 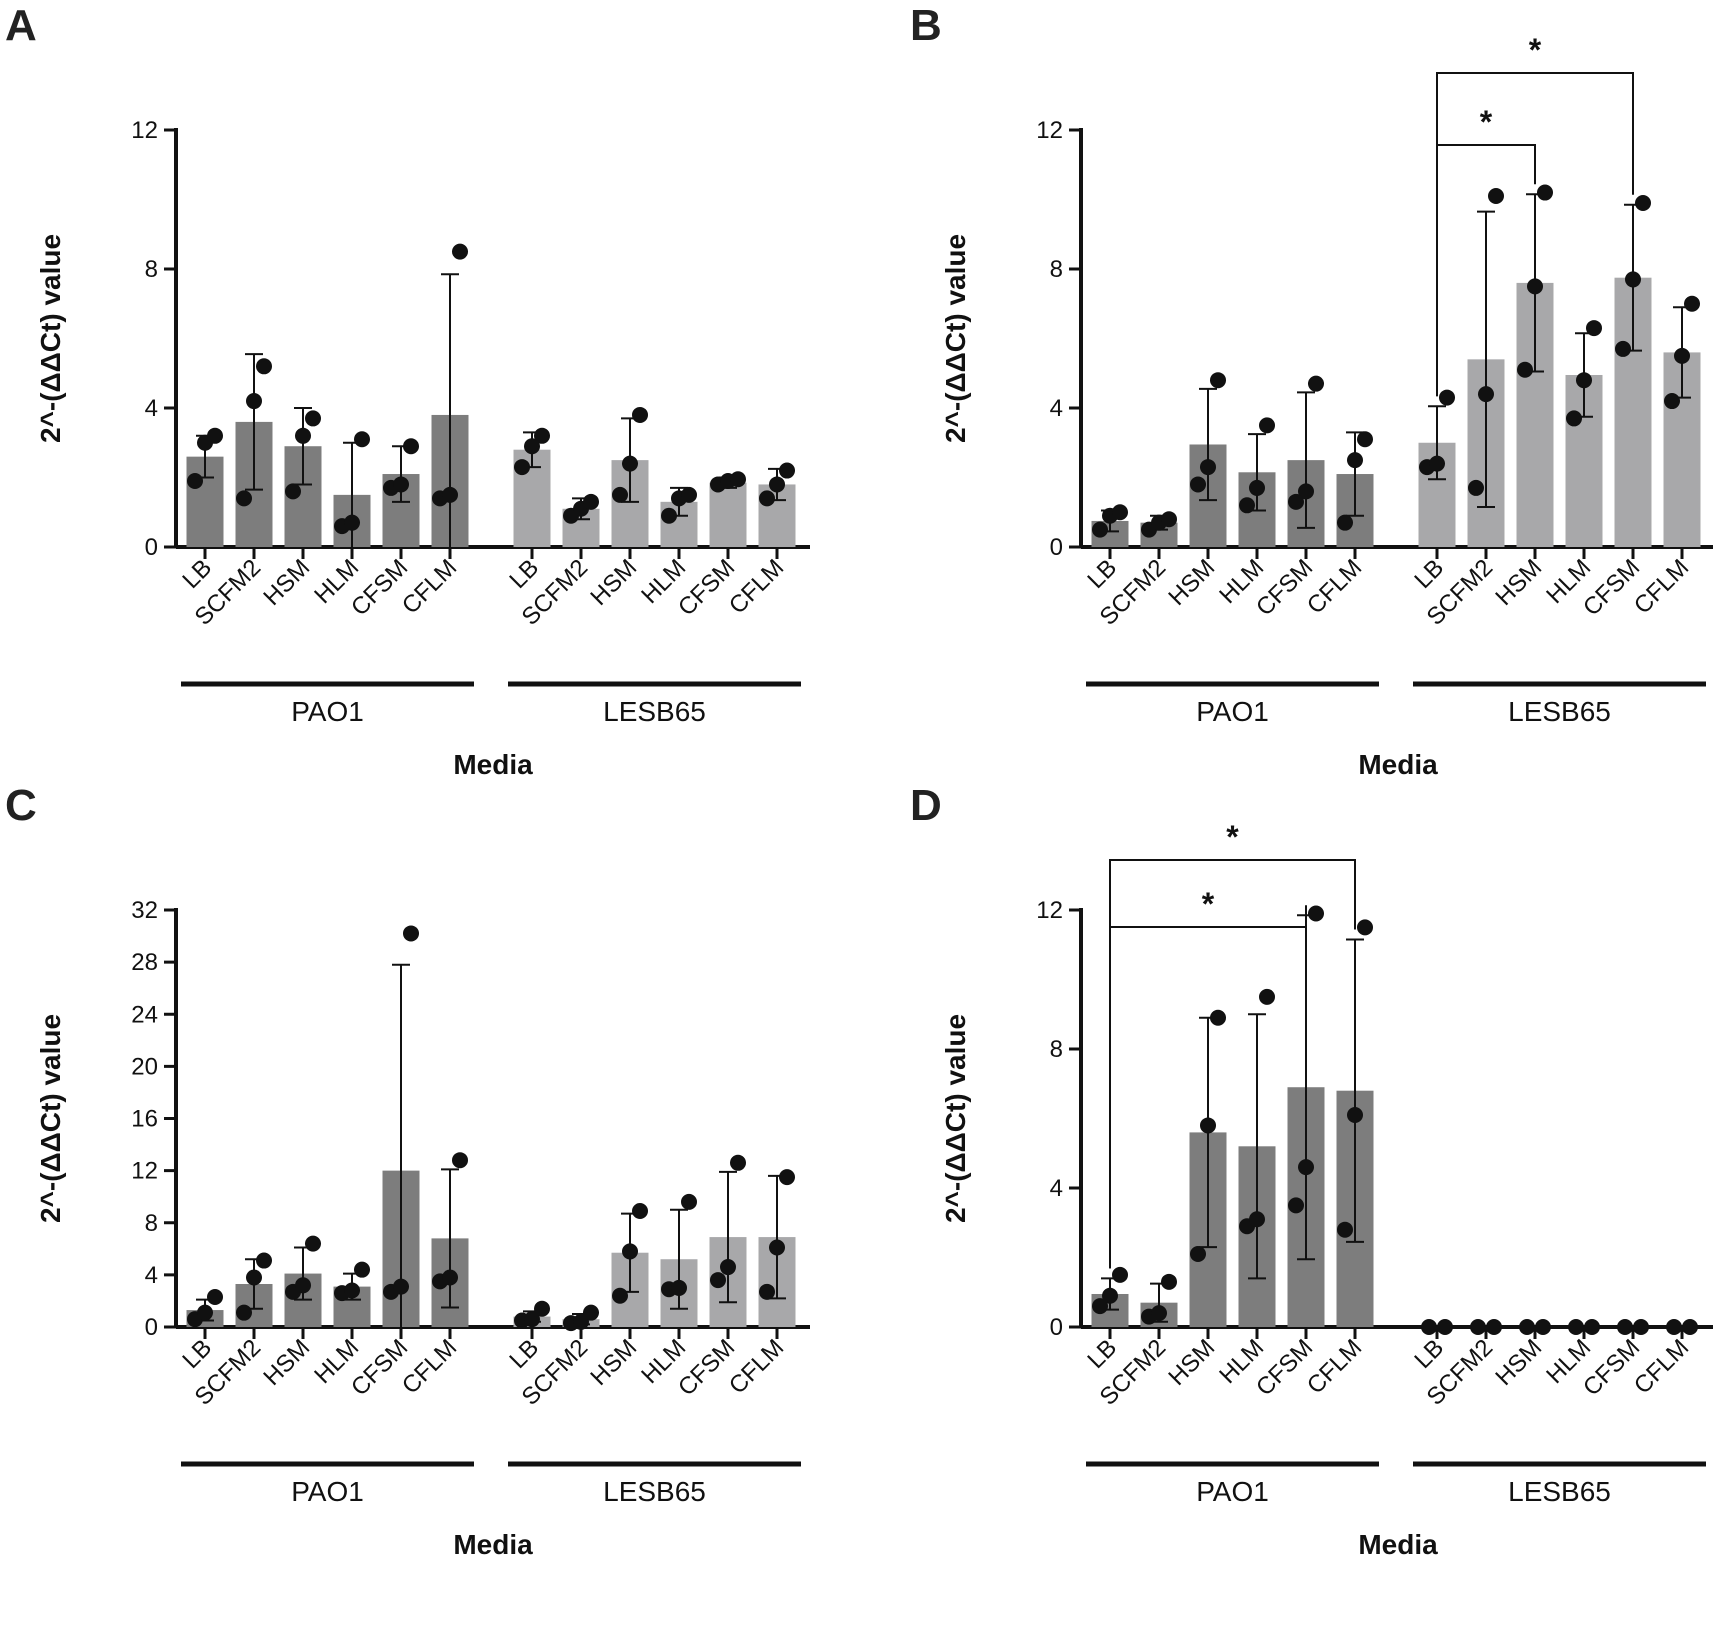 I want to click on y-tick-label: 28, so click(x=144, y=962).